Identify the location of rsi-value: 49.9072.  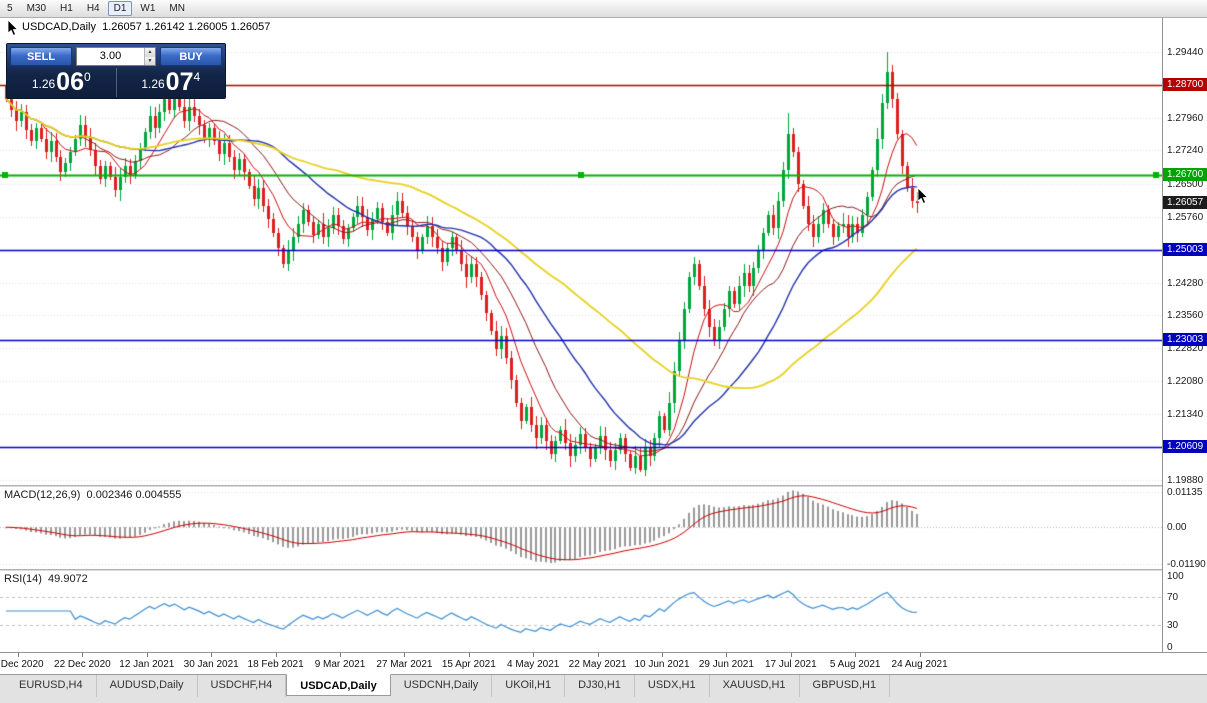
(68, 579).